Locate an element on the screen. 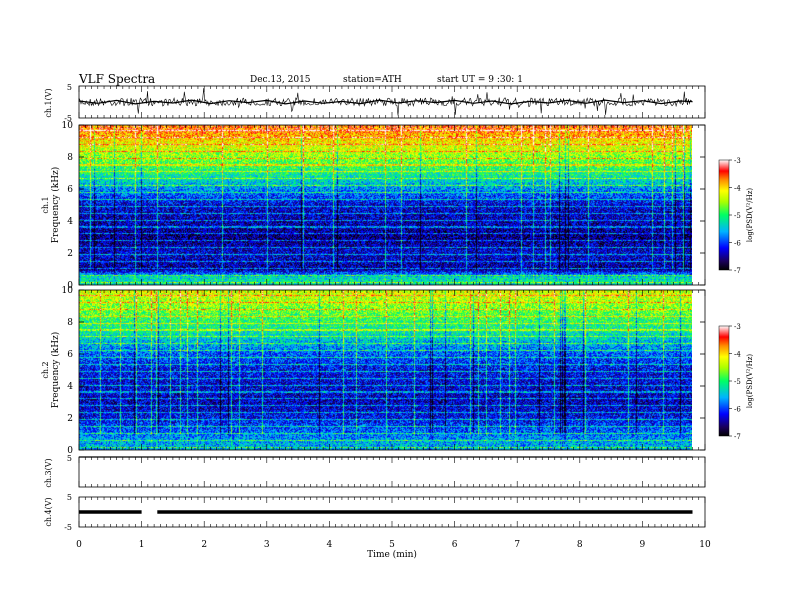 The image size is (792, 612). ch2-colorbar-label: log(PSD(V²/Hz) is located at coordinates (750, 381).